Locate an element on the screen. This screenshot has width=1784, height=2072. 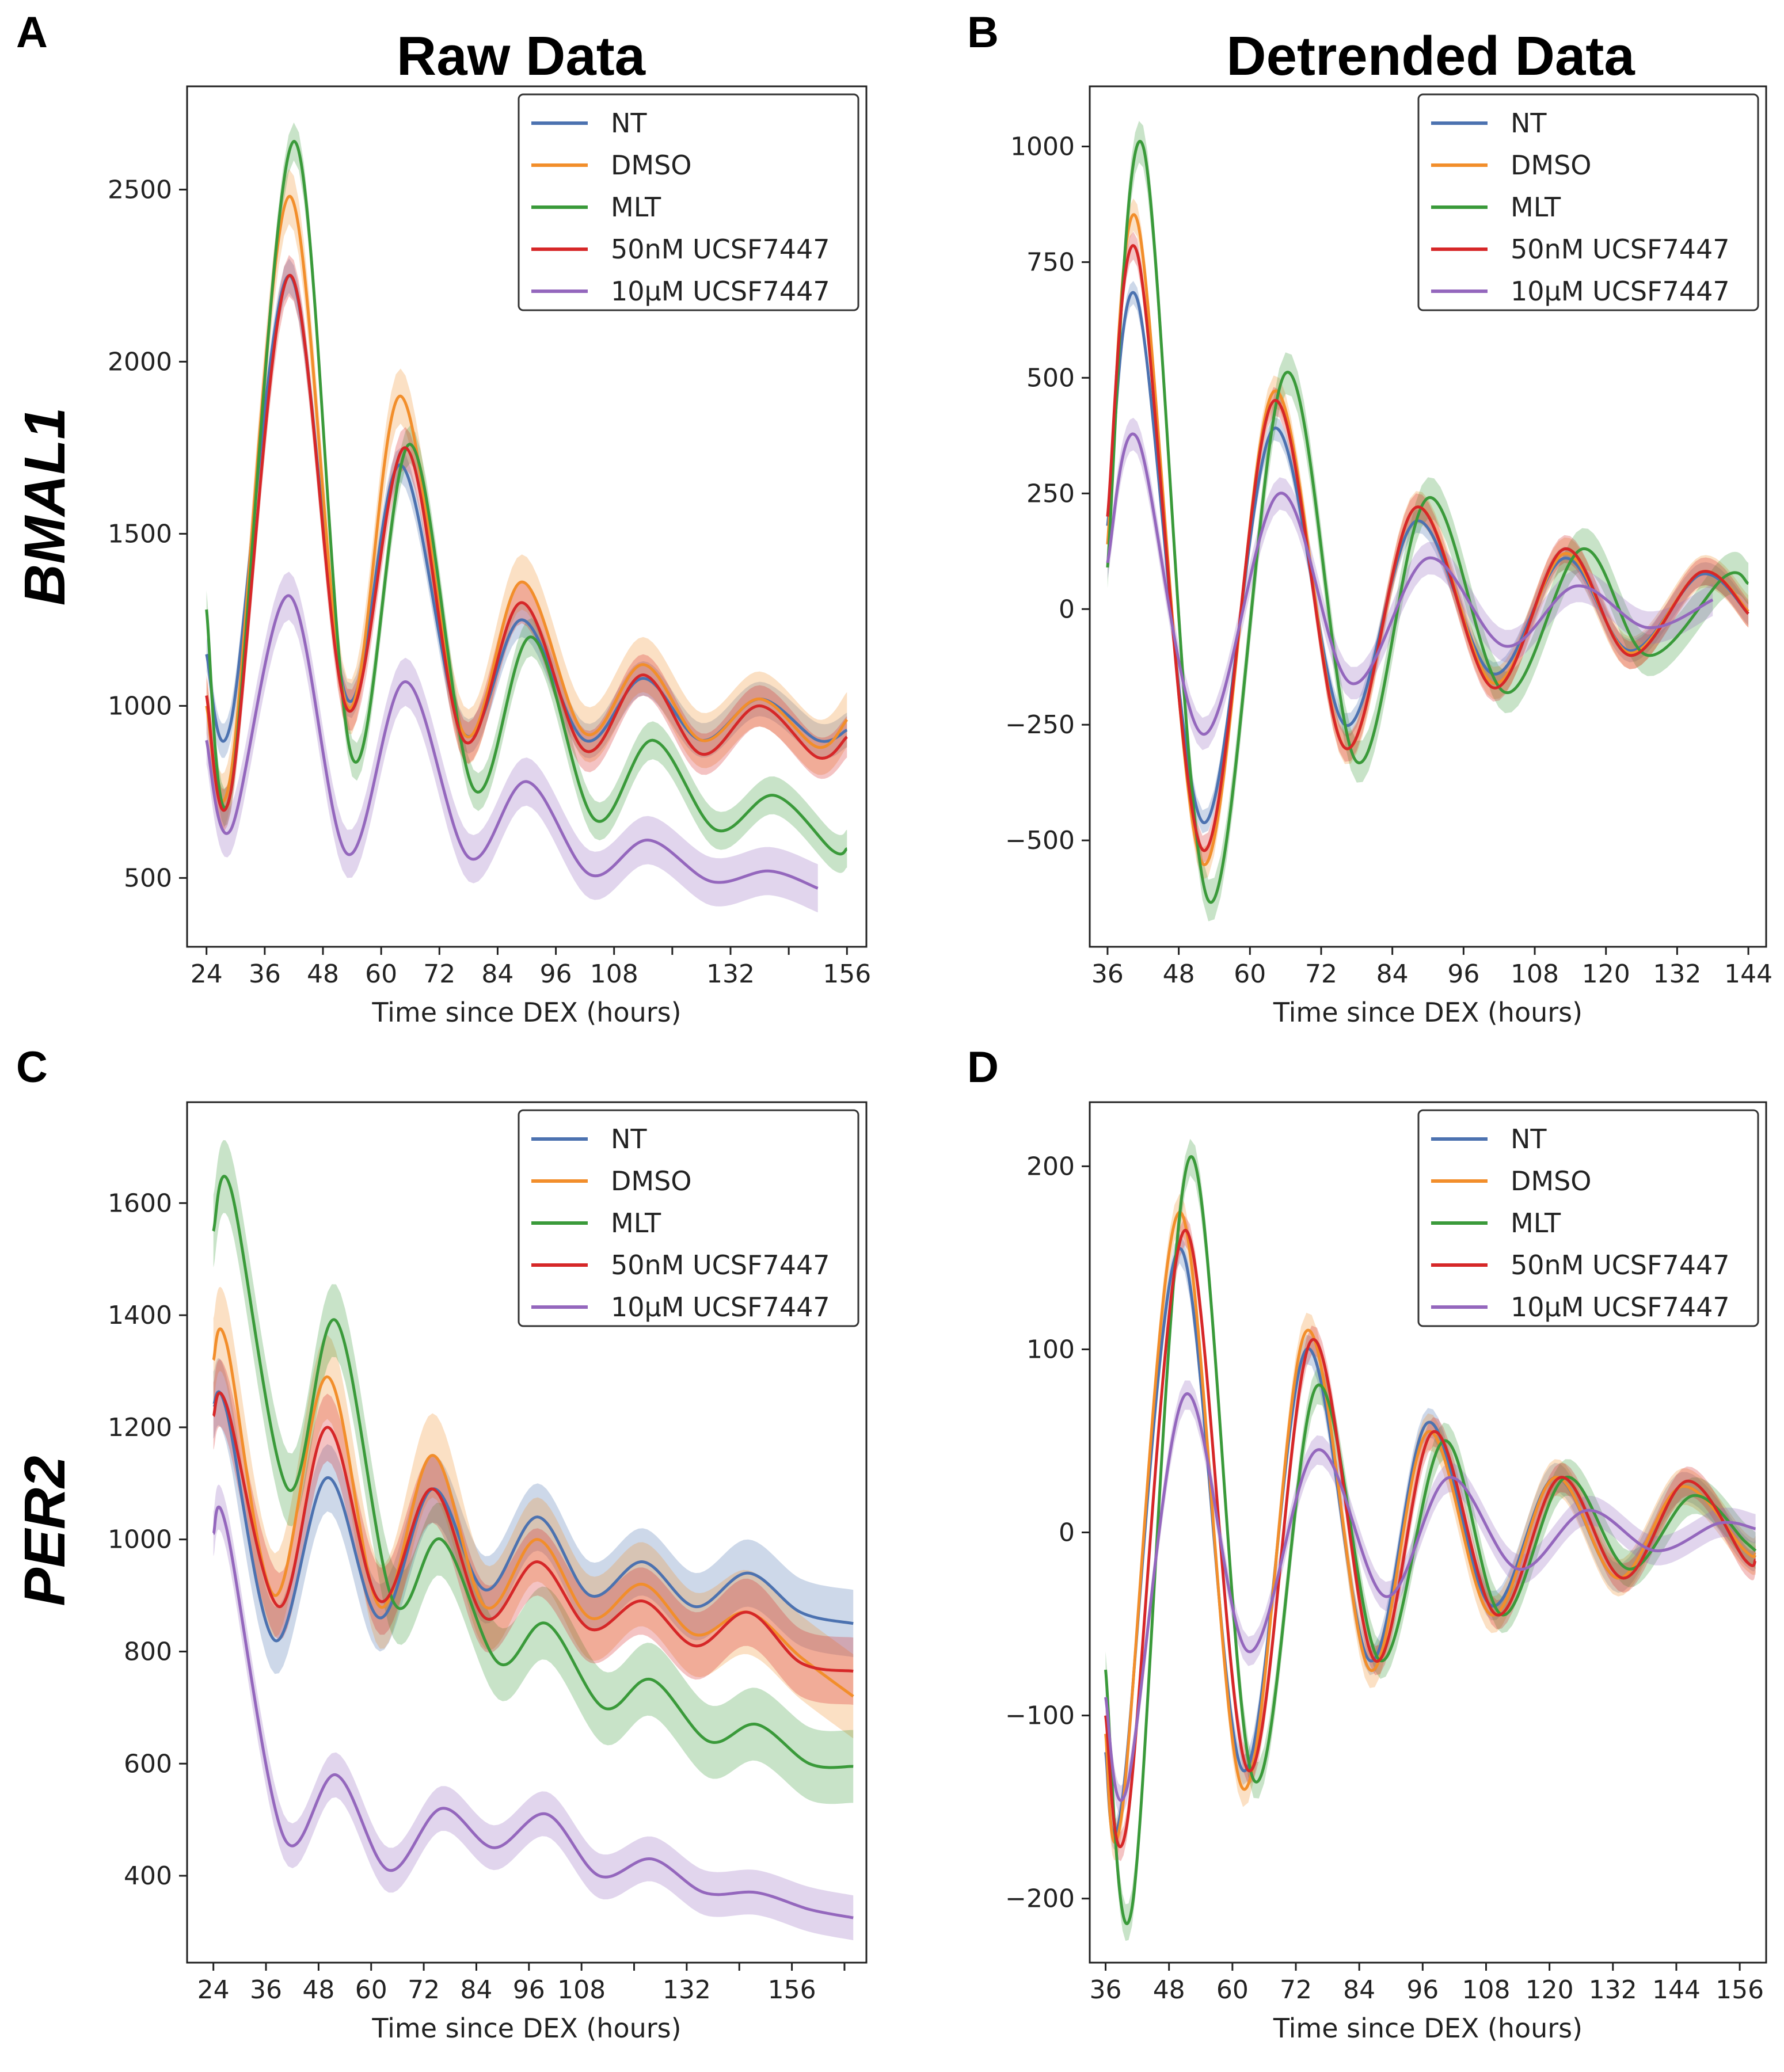
legend-c: NT DMSO MLT 50nM UCSF7447 10µM UCSF7447 is located at coordinates (688, 1218).